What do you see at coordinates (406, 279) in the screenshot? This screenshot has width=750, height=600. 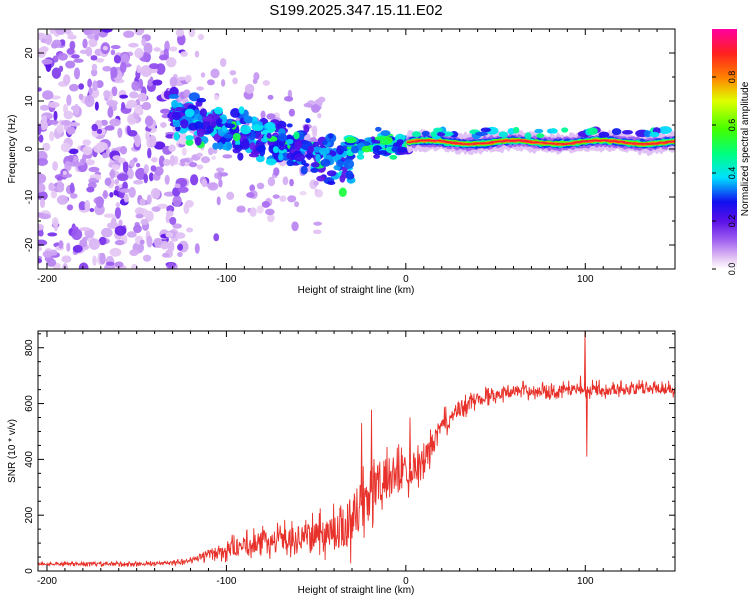 I see `x-tick-label: 0` at bounding box center [406, 279].